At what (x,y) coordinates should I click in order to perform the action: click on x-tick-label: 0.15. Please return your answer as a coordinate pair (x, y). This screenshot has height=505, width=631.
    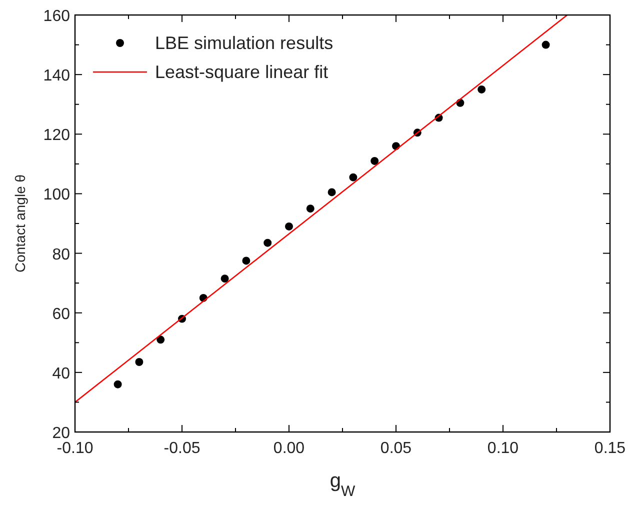
    Looking at the image, I should click on (610, 448).